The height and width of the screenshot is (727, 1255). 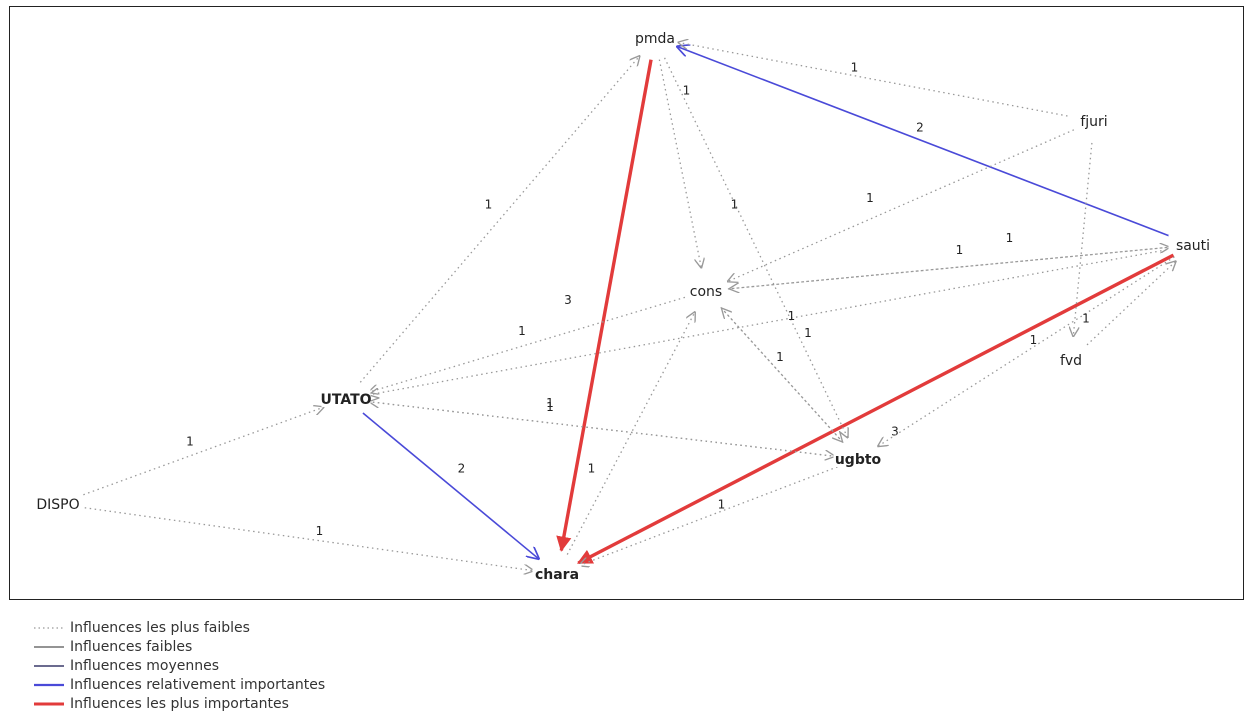 What do you see at coordinates (179, 703) in the screenshot?
I see `legend-label: Influences les plus importantes` at bounding box center [179, 703].